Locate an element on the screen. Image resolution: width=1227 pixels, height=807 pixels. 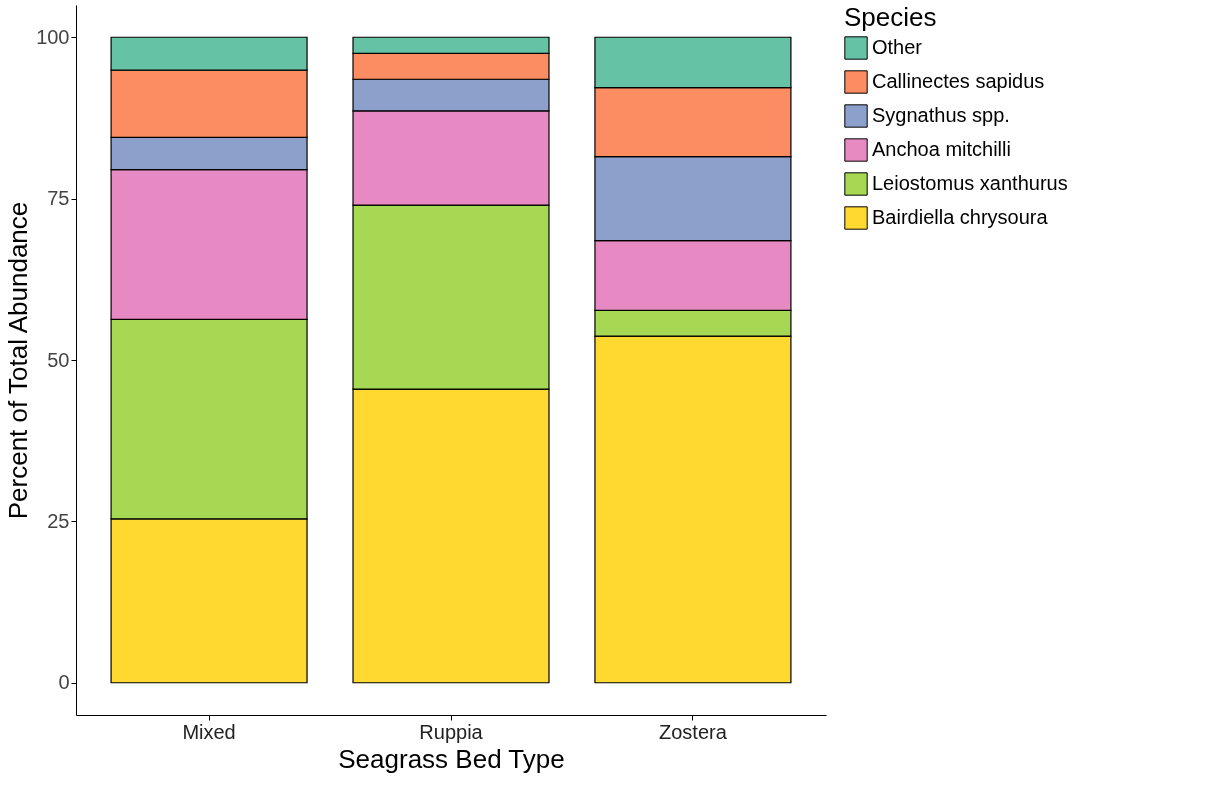
legend-title: Species is located at coordinates (890, 17).